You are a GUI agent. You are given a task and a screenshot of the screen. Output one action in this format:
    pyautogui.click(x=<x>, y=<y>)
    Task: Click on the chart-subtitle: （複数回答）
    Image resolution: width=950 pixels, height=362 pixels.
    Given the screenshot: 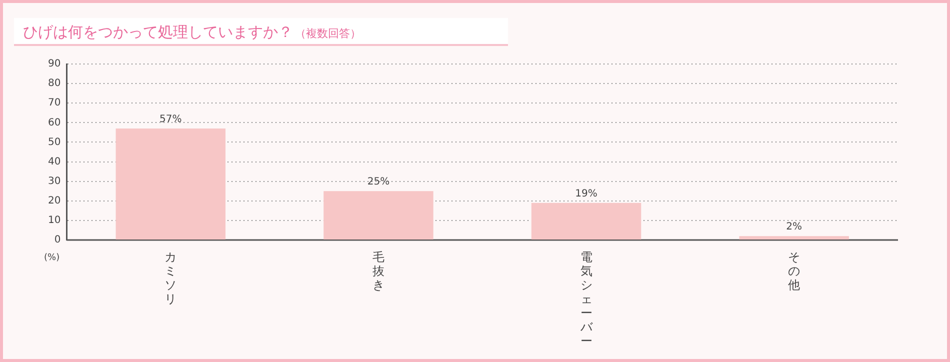 What is the action you would take?
    pyautogui.click(x=328, y=33)
    